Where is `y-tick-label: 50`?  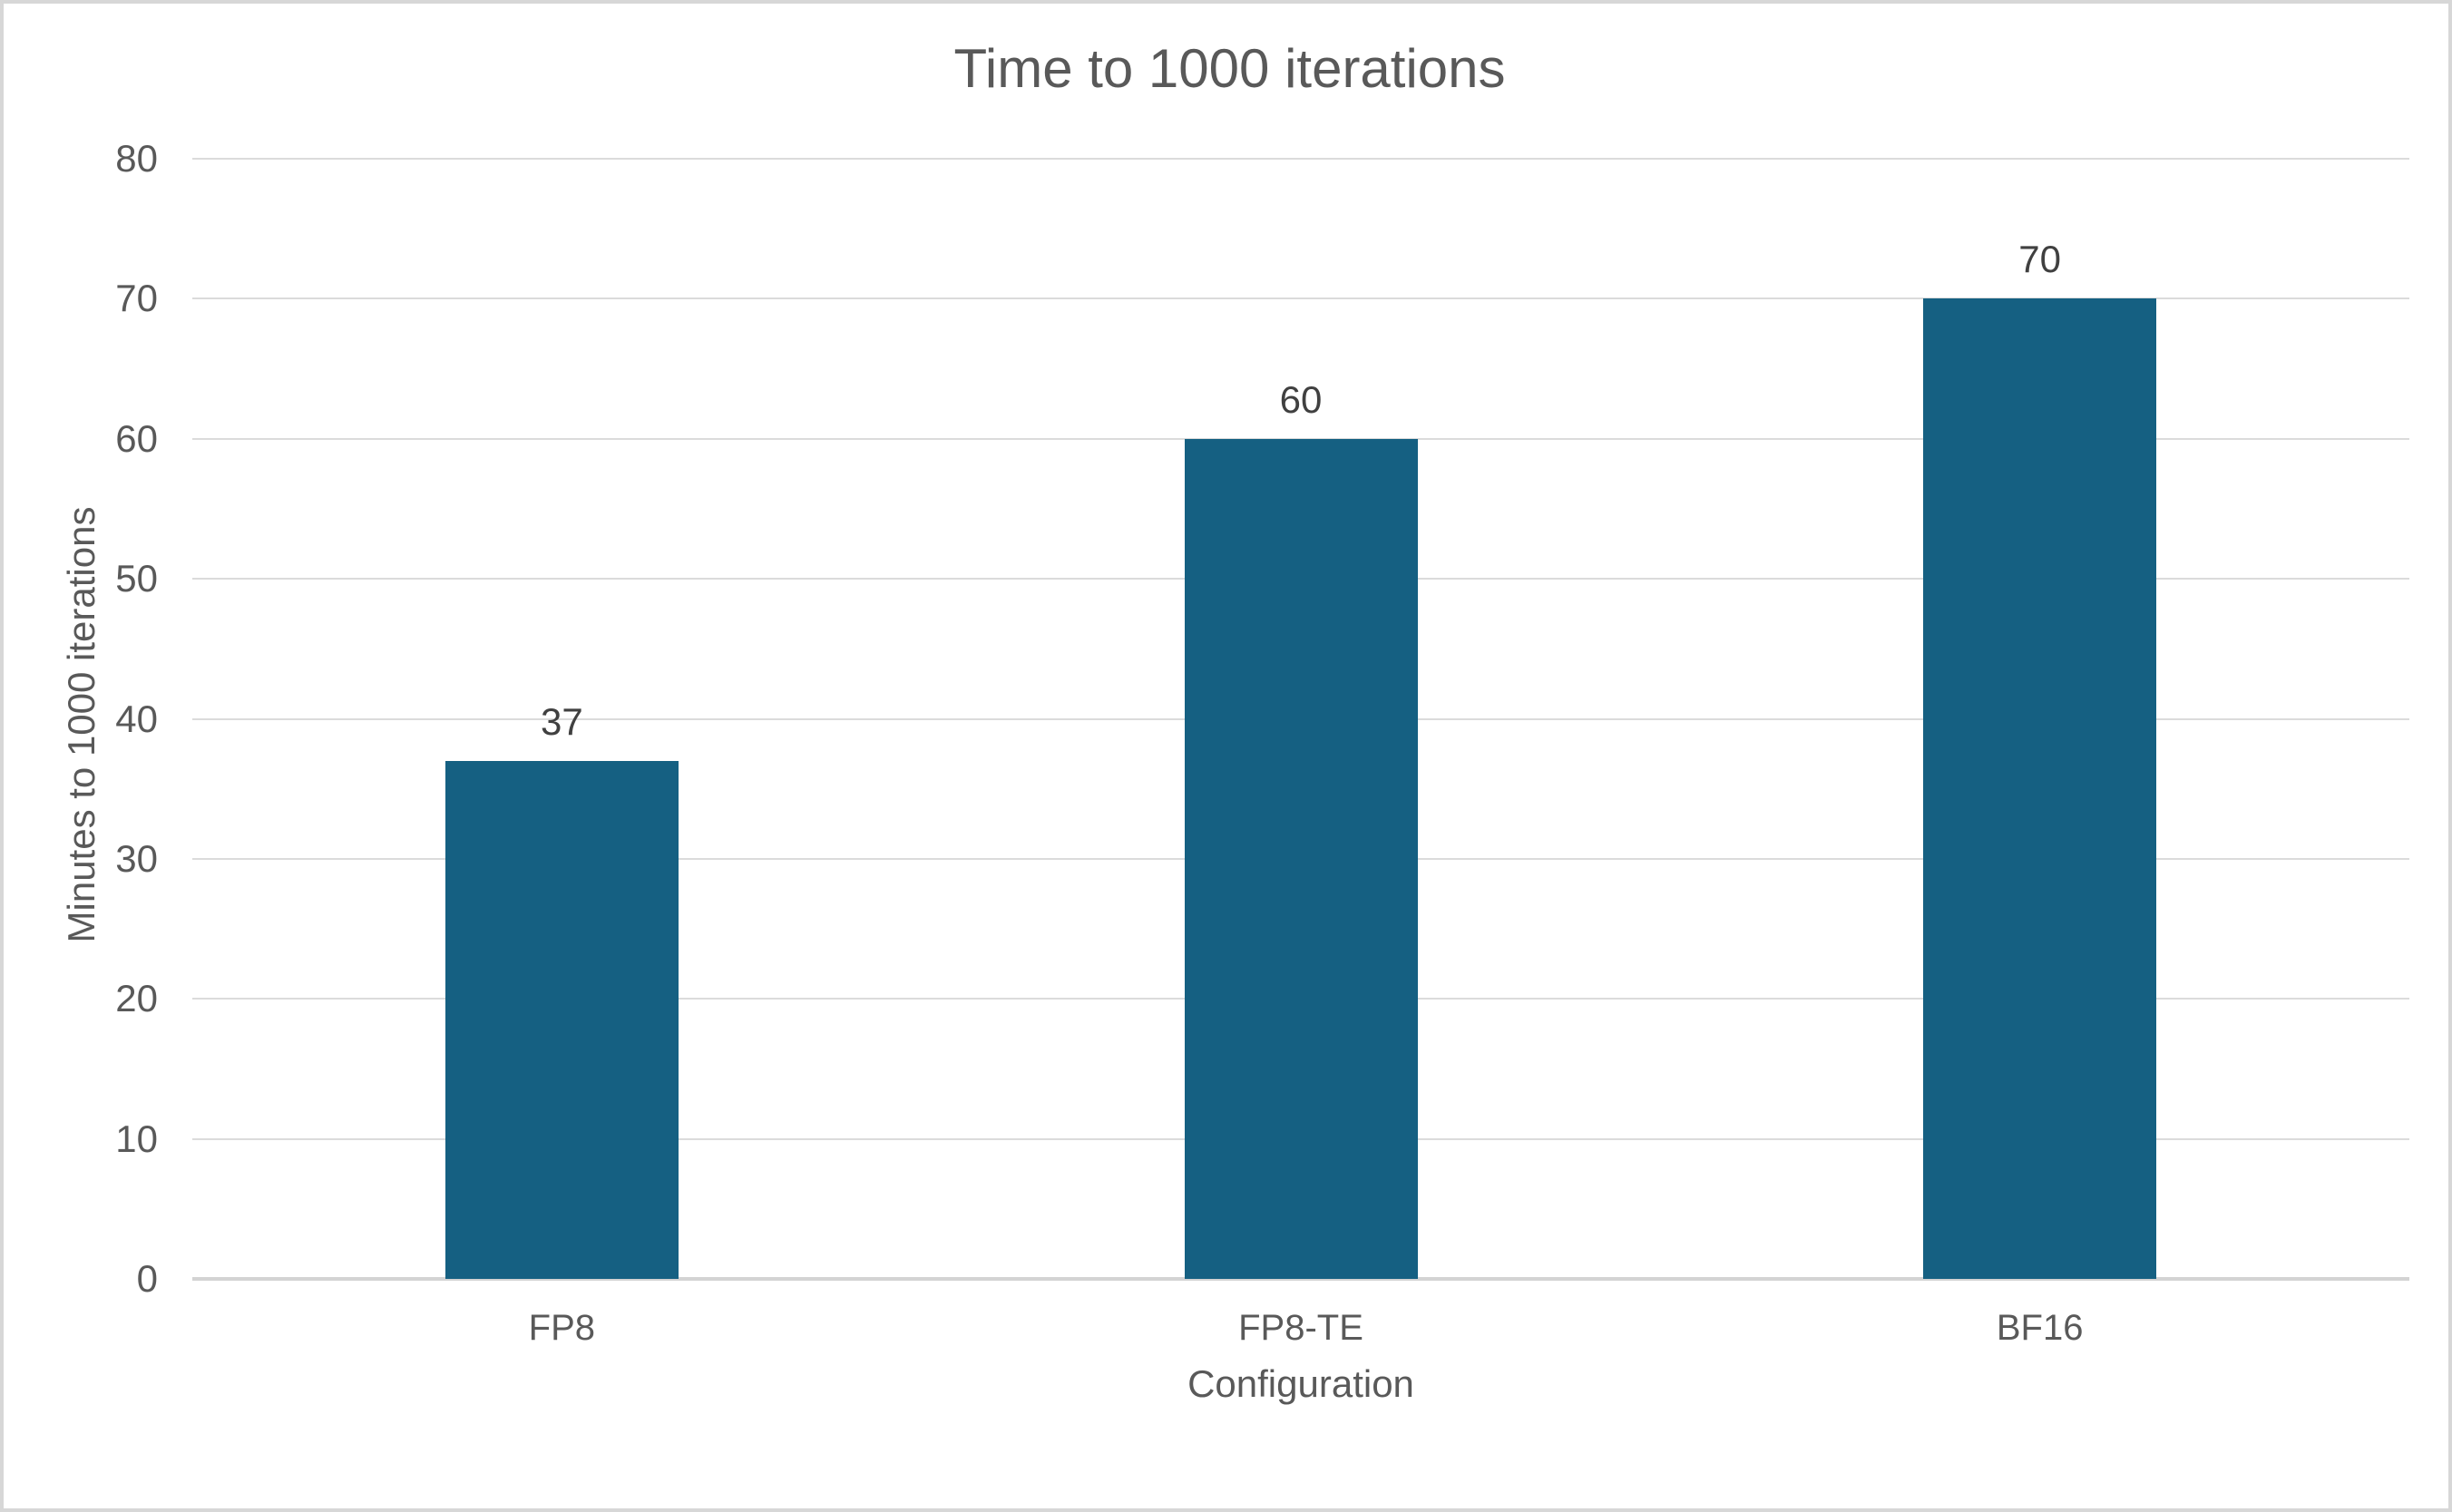 y-tick-label: 50 is located at coordinates (136, 578).